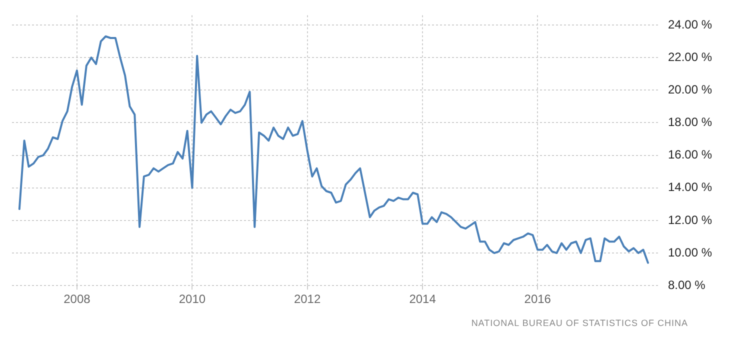 Image resolution: width=730 pixels, height=340 pixels. What do you see at coordinates (307, 299) in the screenshot?
I see `x-tick-label: 2012` at bounding box center [307, 299].